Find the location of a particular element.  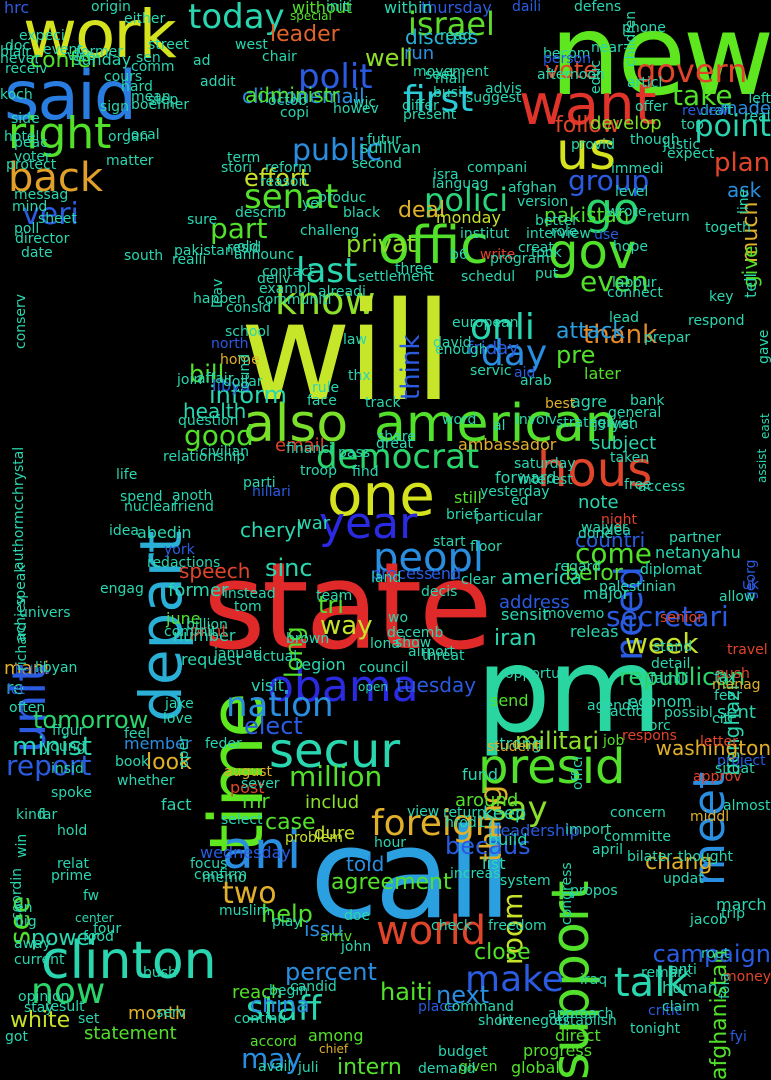

cloud-word: billion is located at coordinates (207, 625).